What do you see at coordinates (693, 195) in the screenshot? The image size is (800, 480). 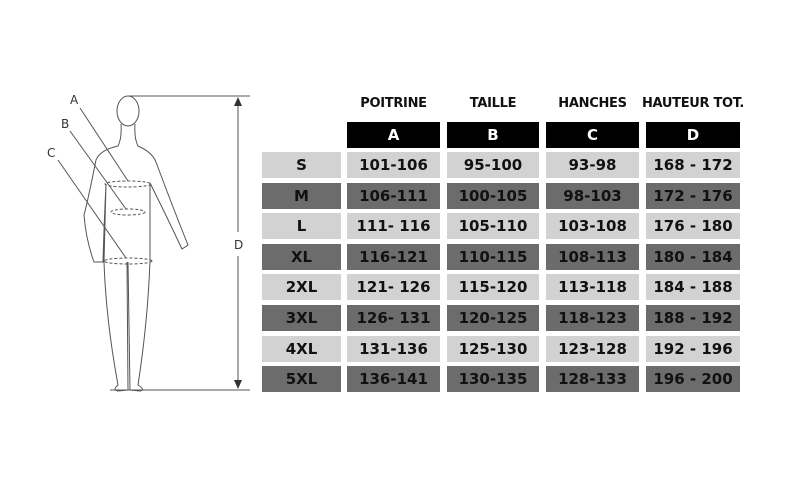 I see `measurement-cell: 172 - 176` at bounding box center [693, 195].